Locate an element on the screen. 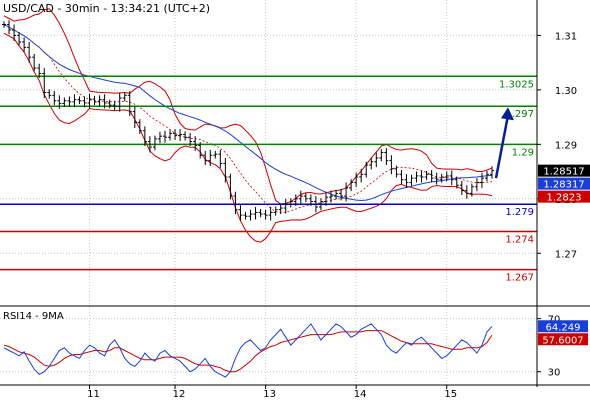 This screenshot has height=400, width=590. rsi-tick-label: 70 is located at coordinates (554, 320).